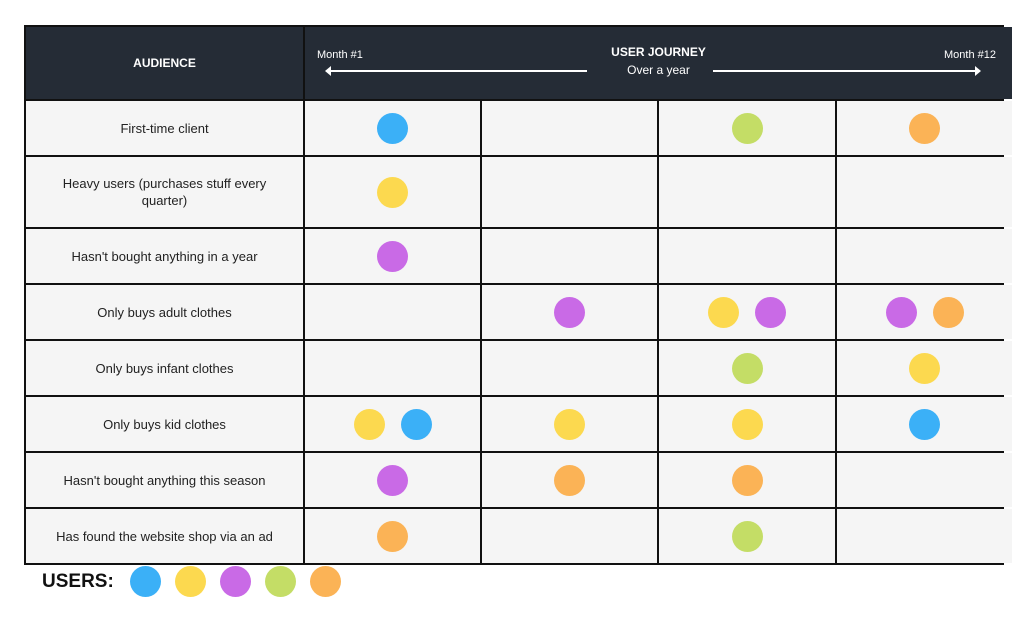  What do you see at coordinates (280, 581) in the screenshot?
I see `legend-dot-green` at bounding box center [280, 581].